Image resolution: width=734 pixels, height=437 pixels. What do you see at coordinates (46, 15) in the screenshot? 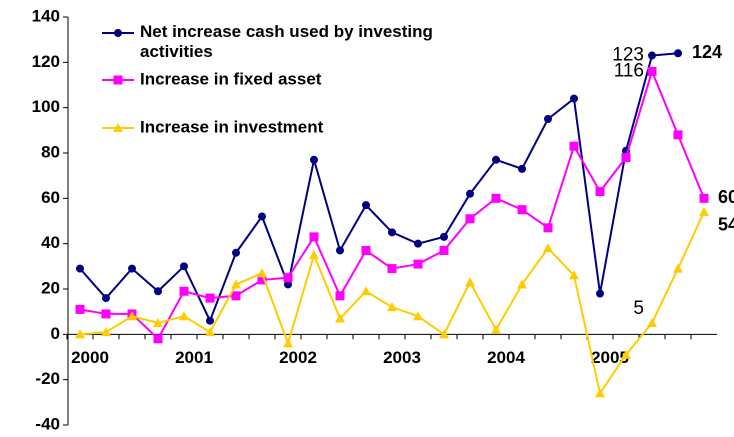
I see `y-tick-label: 140` at bounding box center [46, 15].